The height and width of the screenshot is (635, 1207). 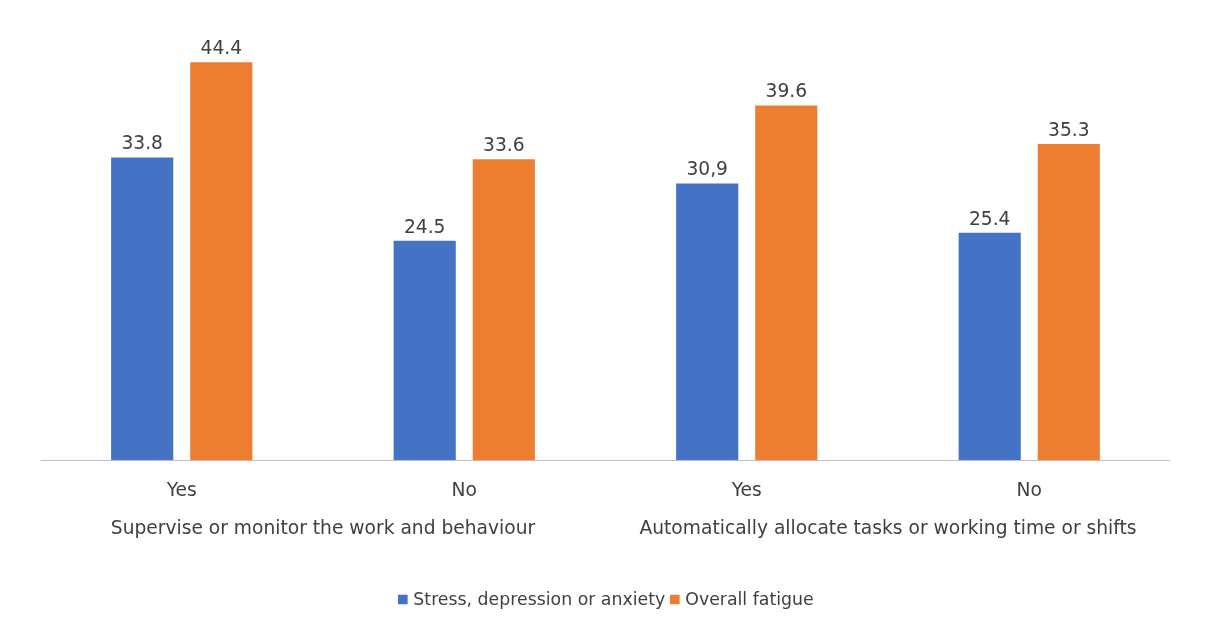 I want to click on text: Automatically allocate tasks or working time or shifts, so click(x=888, y=527).